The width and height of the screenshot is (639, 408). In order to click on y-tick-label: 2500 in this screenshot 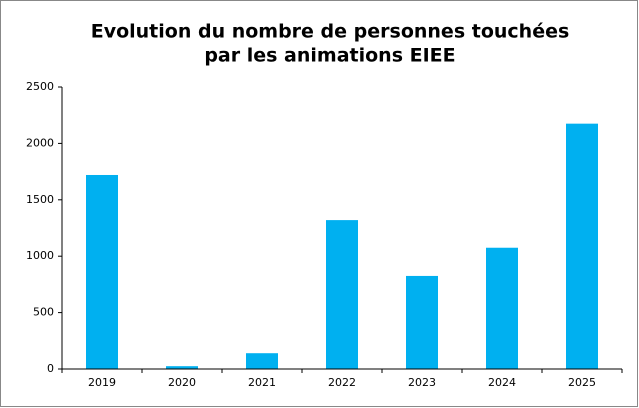, I will do `click(40, 86)`.